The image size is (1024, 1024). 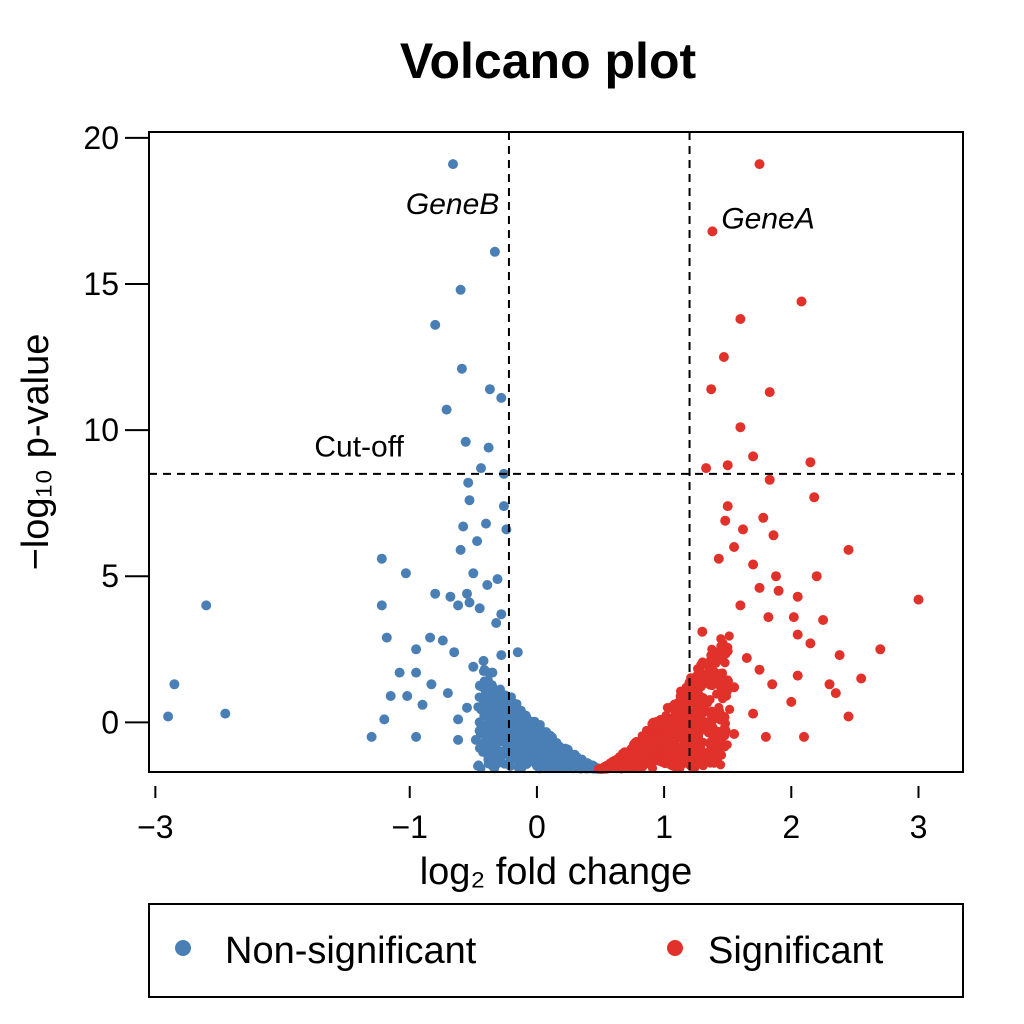 What do you see at coordinates (791, 827) in the screenshot?
I see `x-tick-label: 2` at bounding box center [791, 827].